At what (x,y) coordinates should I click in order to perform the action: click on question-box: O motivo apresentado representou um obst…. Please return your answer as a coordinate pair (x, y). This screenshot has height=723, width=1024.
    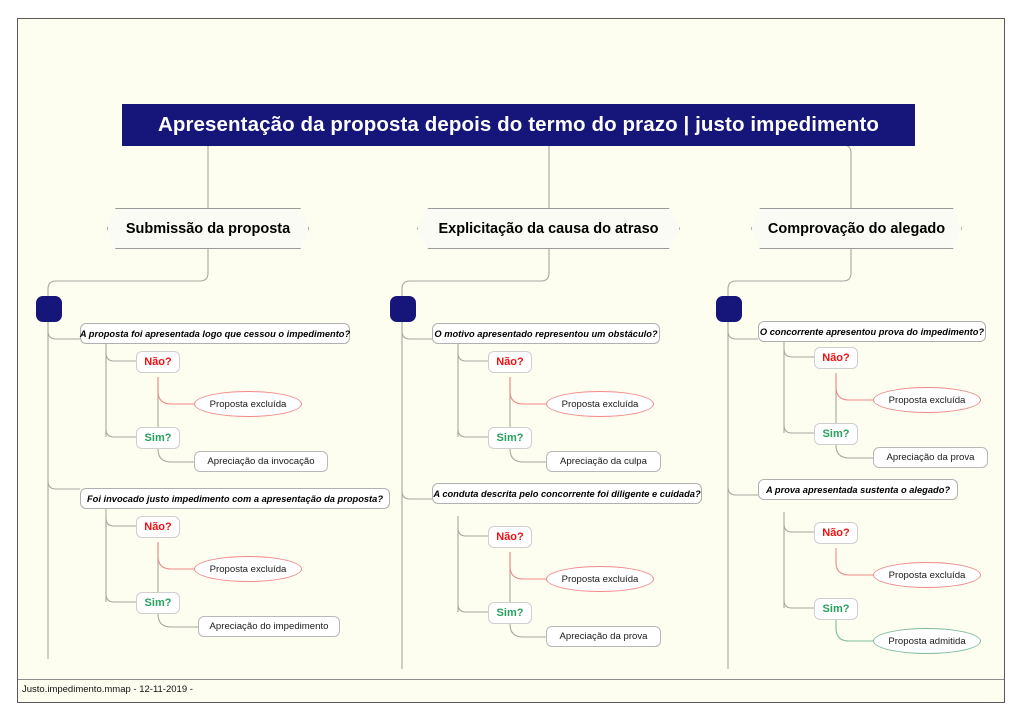
    Looking at the image, I should click on (546, 333).